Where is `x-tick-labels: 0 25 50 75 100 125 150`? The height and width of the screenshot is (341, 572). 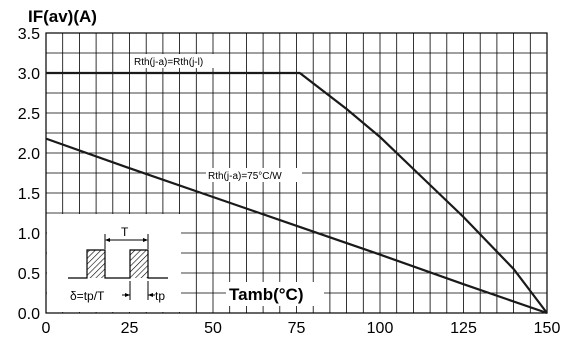 x-tick-labels: 0 25 50 75 100 125 150 is located at coordinates (301, 328).